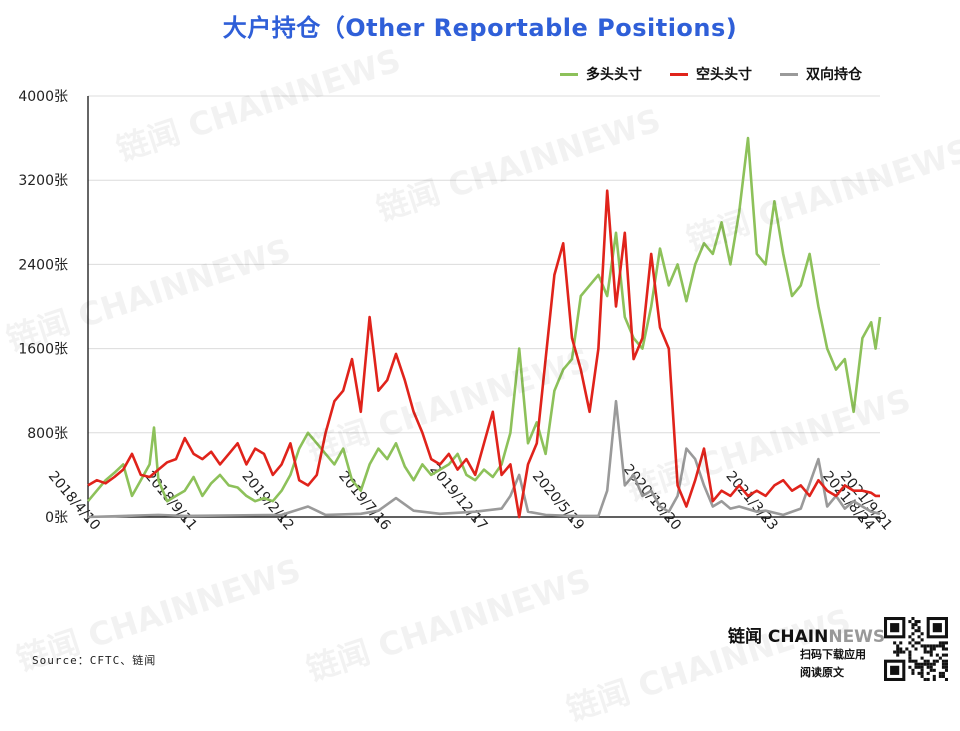 The height and width of the screenshot is (731, 960). I want to click on download-slogan: 扫码下载应用, so click(833, 654).